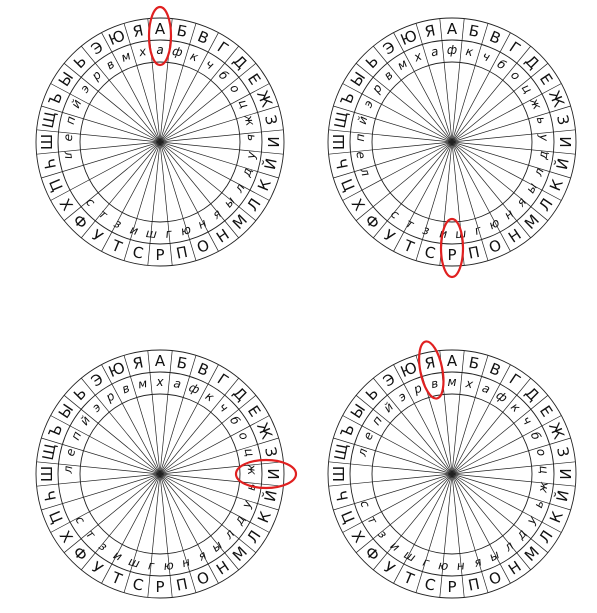  I want to click on outer-letter: У, so click(389, 568).